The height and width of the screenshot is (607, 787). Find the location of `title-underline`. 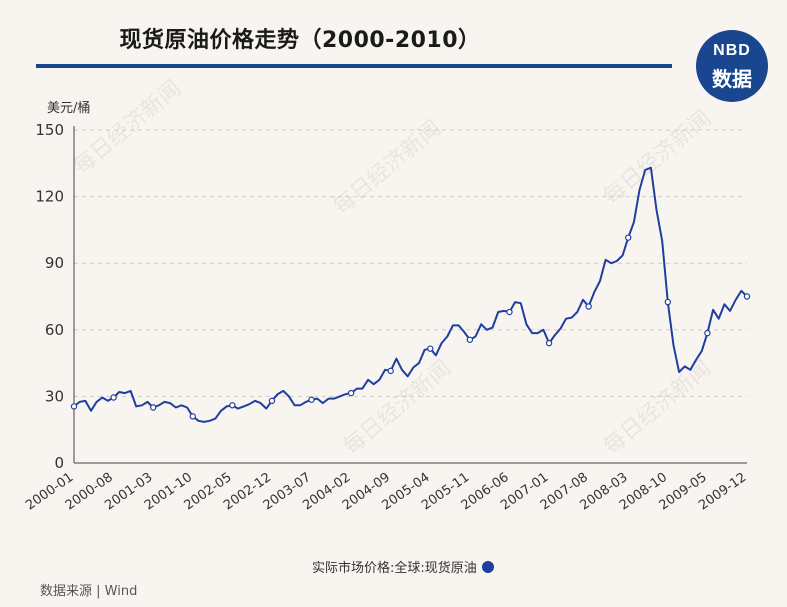

title-underline is located at coordinates (354, 66).